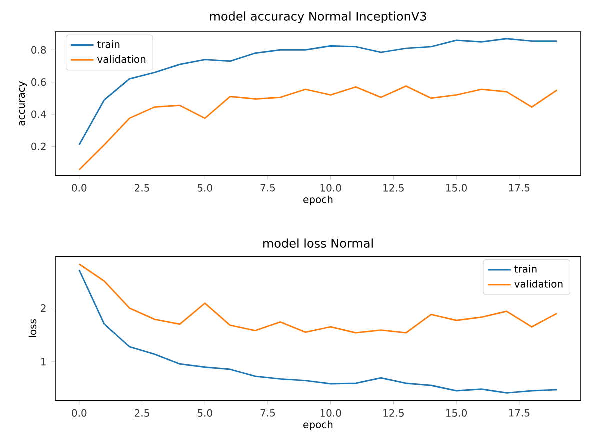 Image resolution: width=591 pixels, height=445 pixels. Describe the element at coordinates (23, 104) in the screenshot. I see `y-axis-title: accuracy` at that location.